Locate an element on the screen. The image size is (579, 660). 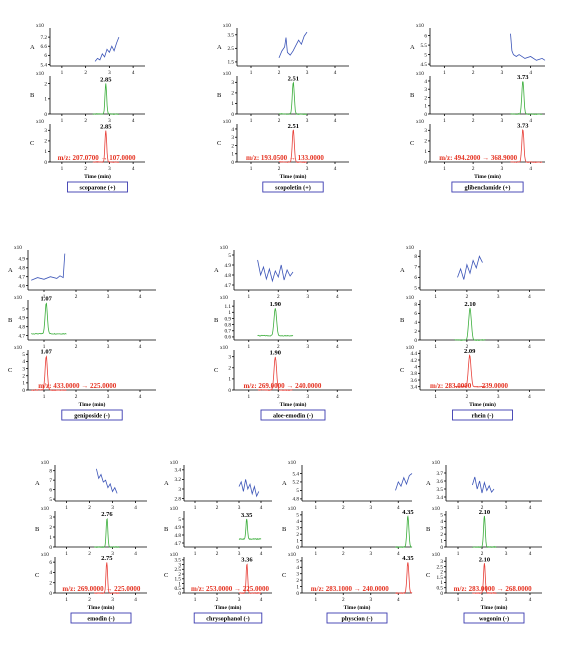
y-tick-label: 3.5 is located at coordinates (231, 36).